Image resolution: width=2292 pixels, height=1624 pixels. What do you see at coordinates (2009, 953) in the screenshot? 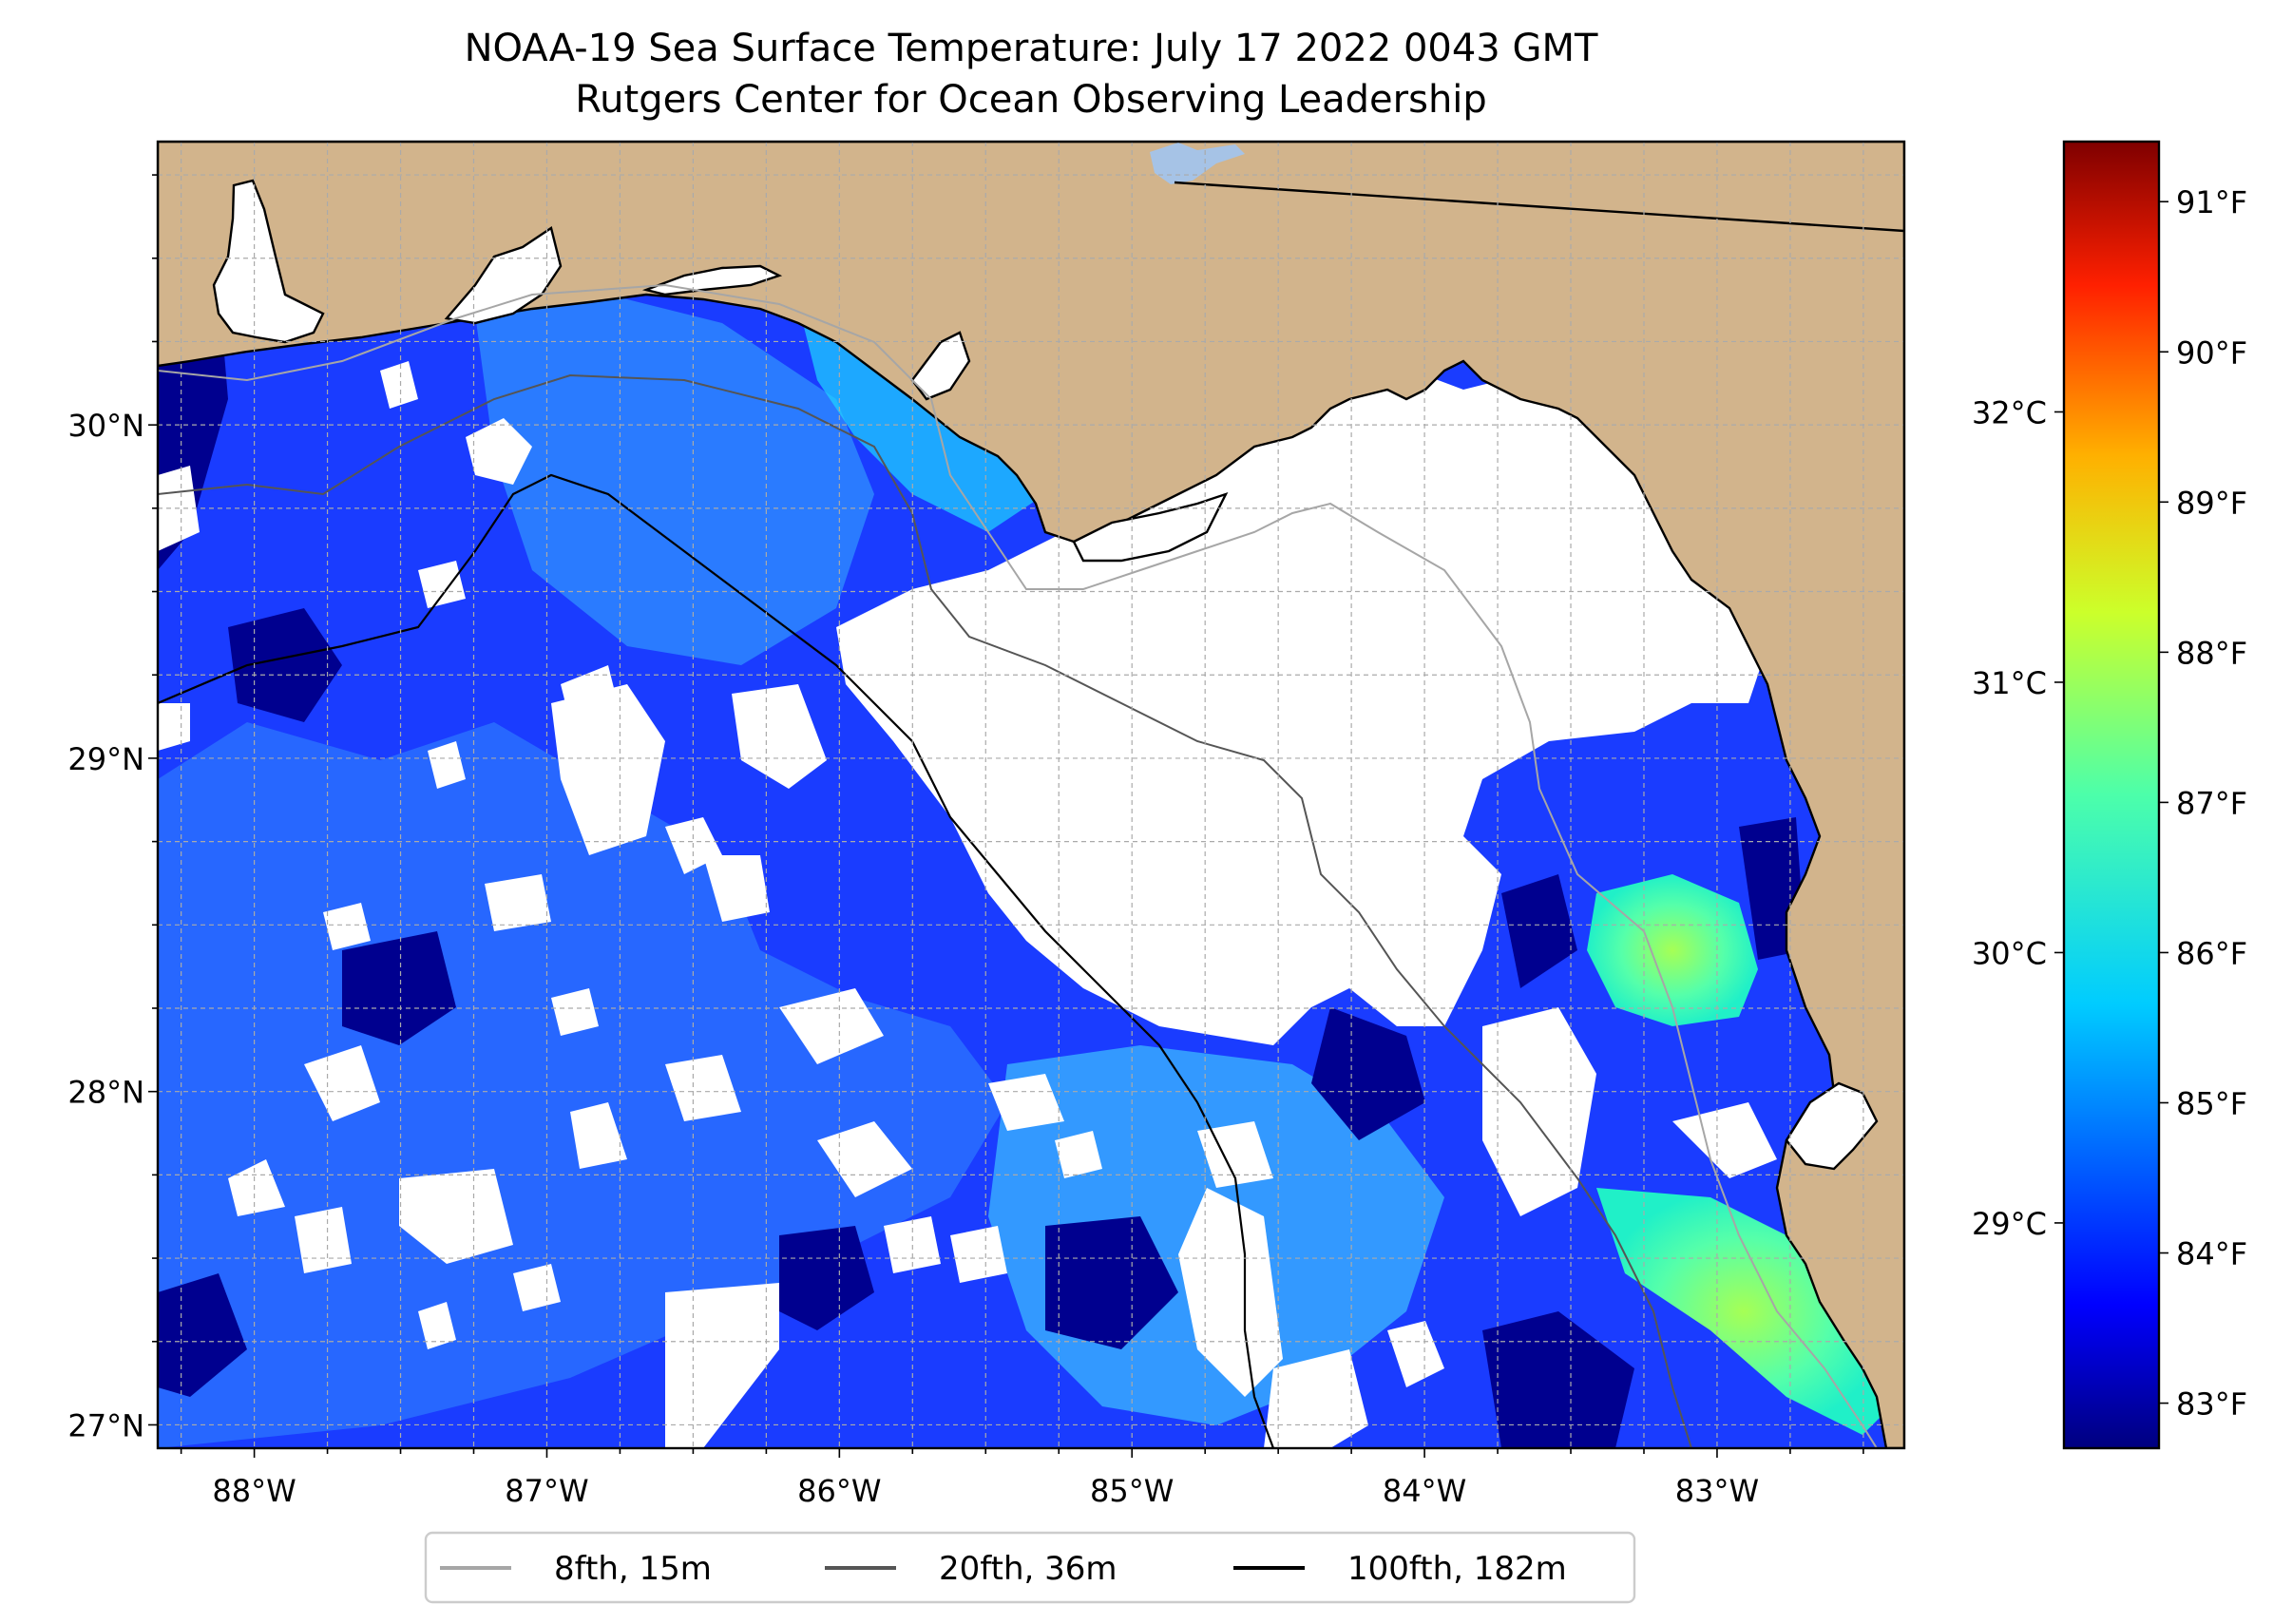
I see `cbar-c-label: 30°C` at bounding box center [2009, 953].